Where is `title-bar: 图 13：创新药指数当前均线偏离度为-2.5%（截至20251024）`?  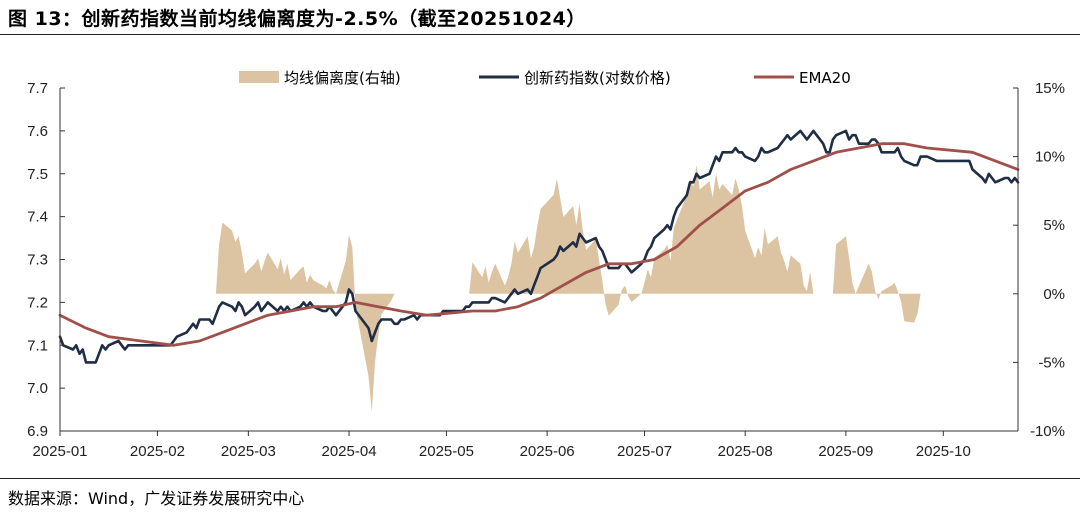 title-bar: 图 13：创新药指数当前均线偏离度为-2.5%（截至20251024） is located at coordinates (540, 17).